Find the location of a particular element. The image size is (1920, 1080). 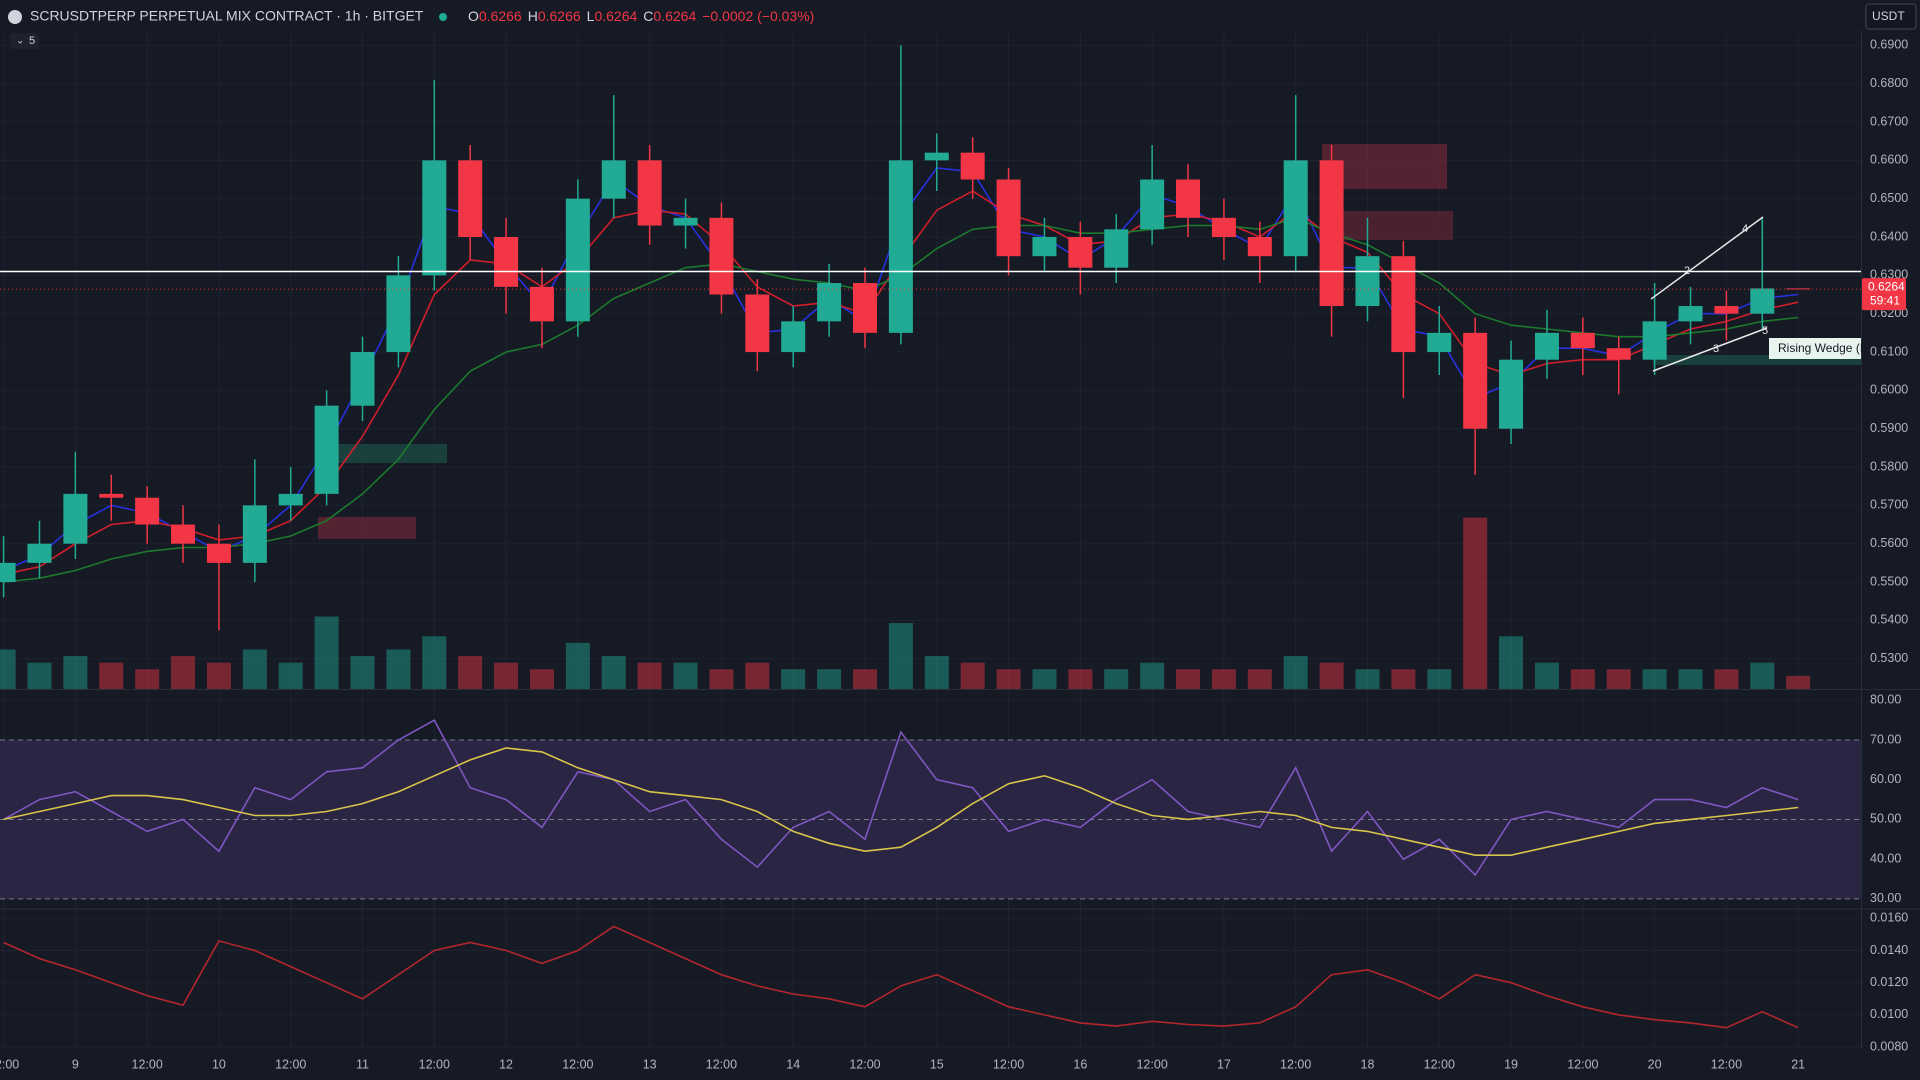

ohlc-key: H is located at coordinates (533, 16).